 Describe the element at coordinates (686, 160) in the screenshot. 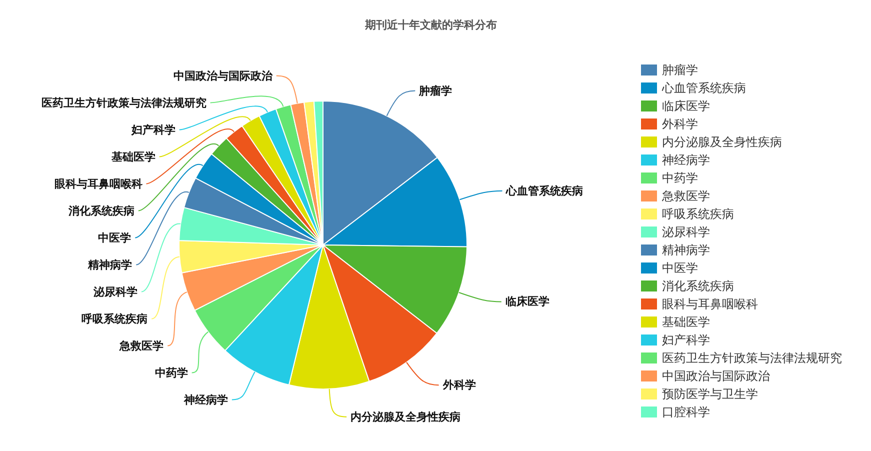

I see `legend-label: 神经病学` at that location.